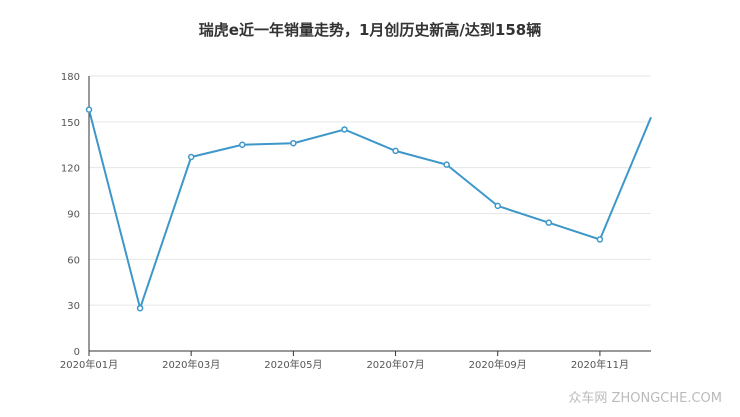  Describe the element at coordinates (73, 306) in the screenshot. I see `y-tick-label: 30` at that location.